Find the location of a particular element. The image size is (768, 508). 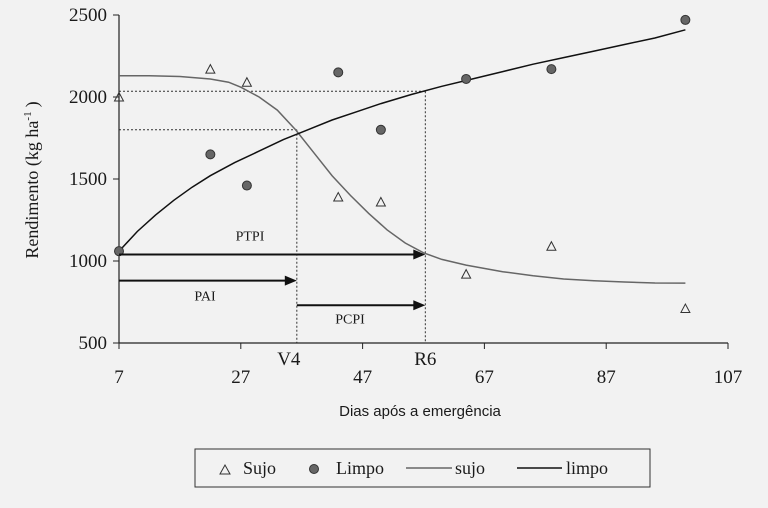

x-tick-label: 87 is located at coordinates (606, 377).